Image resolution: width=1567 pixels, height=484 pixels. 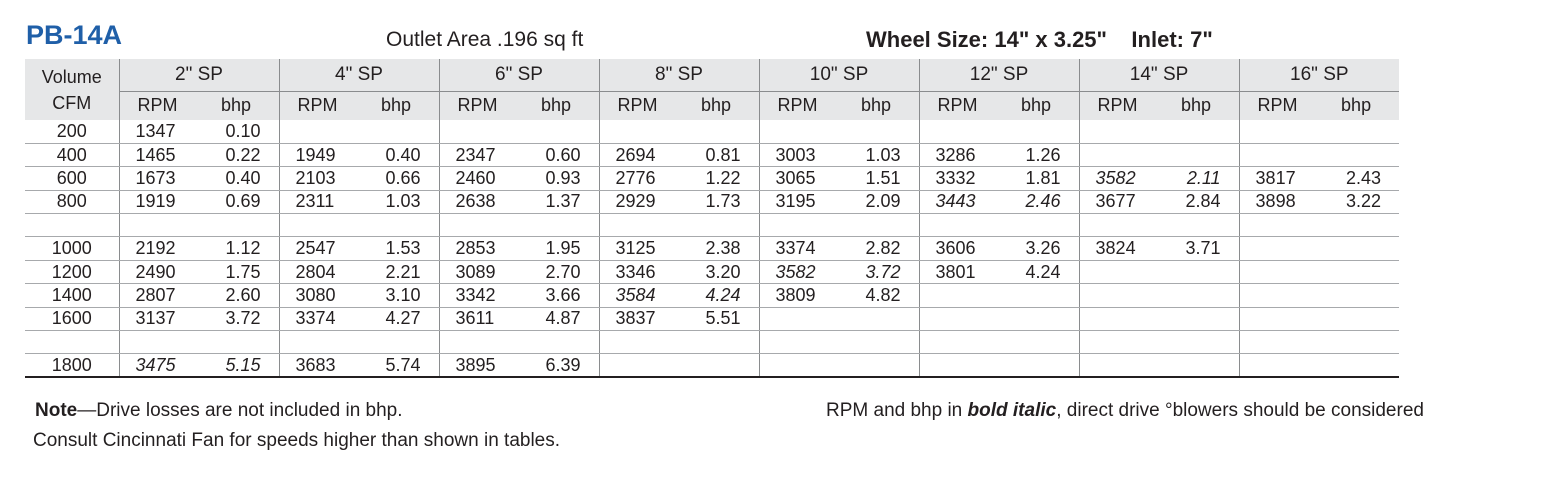 I want to click on rpm-cell: 3195, so click(x=798, y=202).